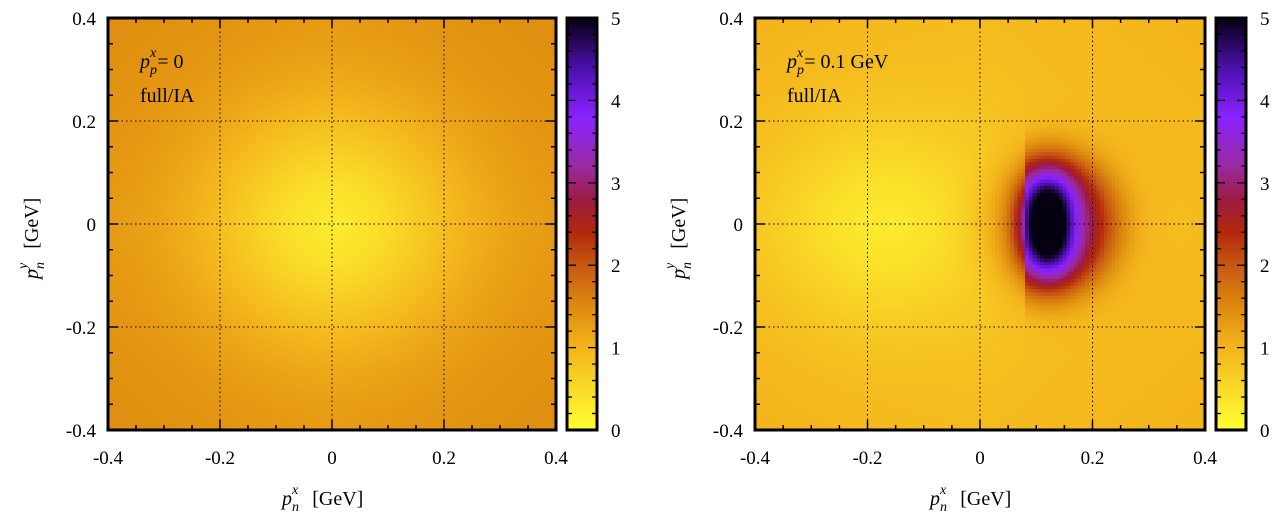  What do you see at coordinates (161, 62) in the screenshot?
I see `annotation-label: ppx= 0` at bounding box center [161, 62].